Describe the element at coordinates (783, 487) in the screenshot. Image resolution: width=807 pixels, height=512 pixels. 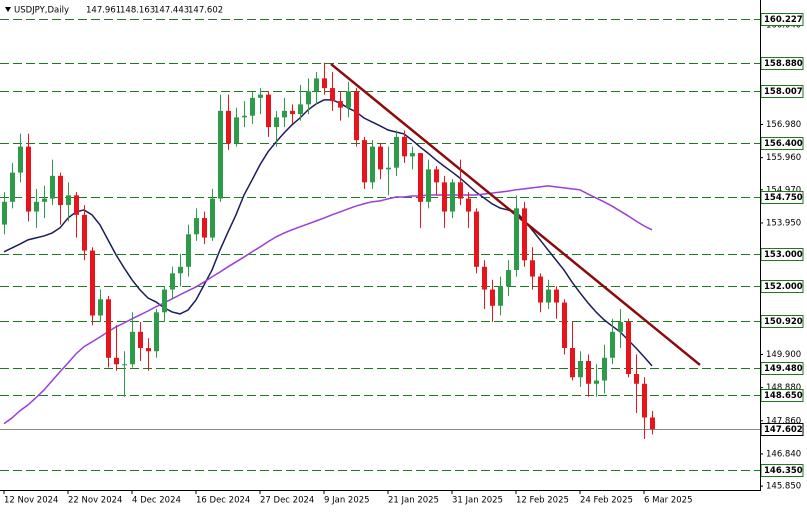
I see `y-tick-label: 145.850` at that location.